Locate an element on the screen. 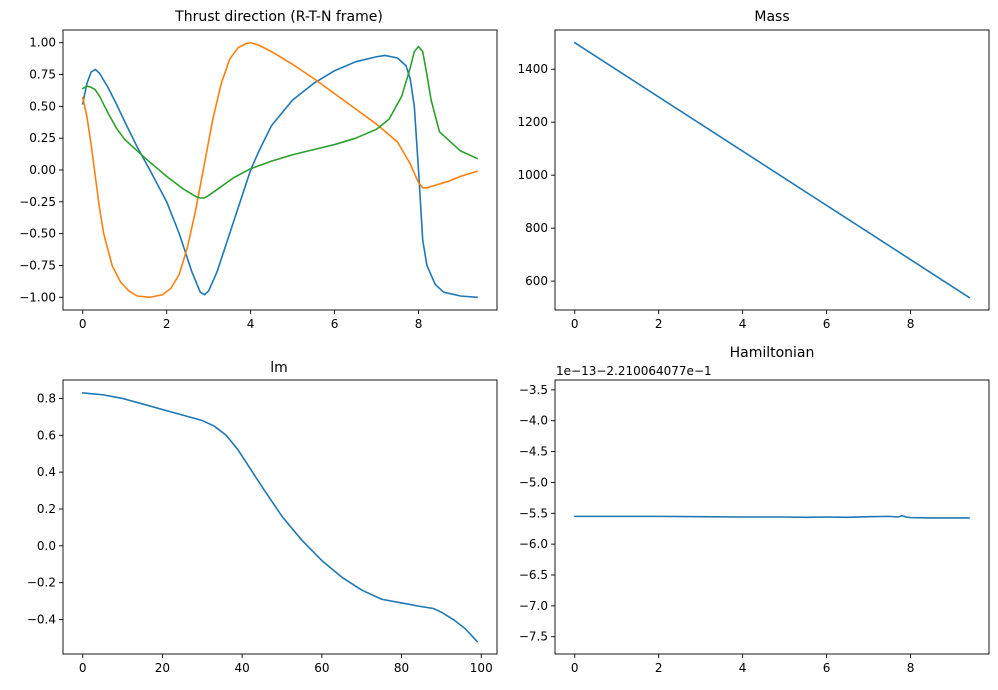  thrust-title: Thrust direction (R-T-N frame) is located at coordinates (278, 17).